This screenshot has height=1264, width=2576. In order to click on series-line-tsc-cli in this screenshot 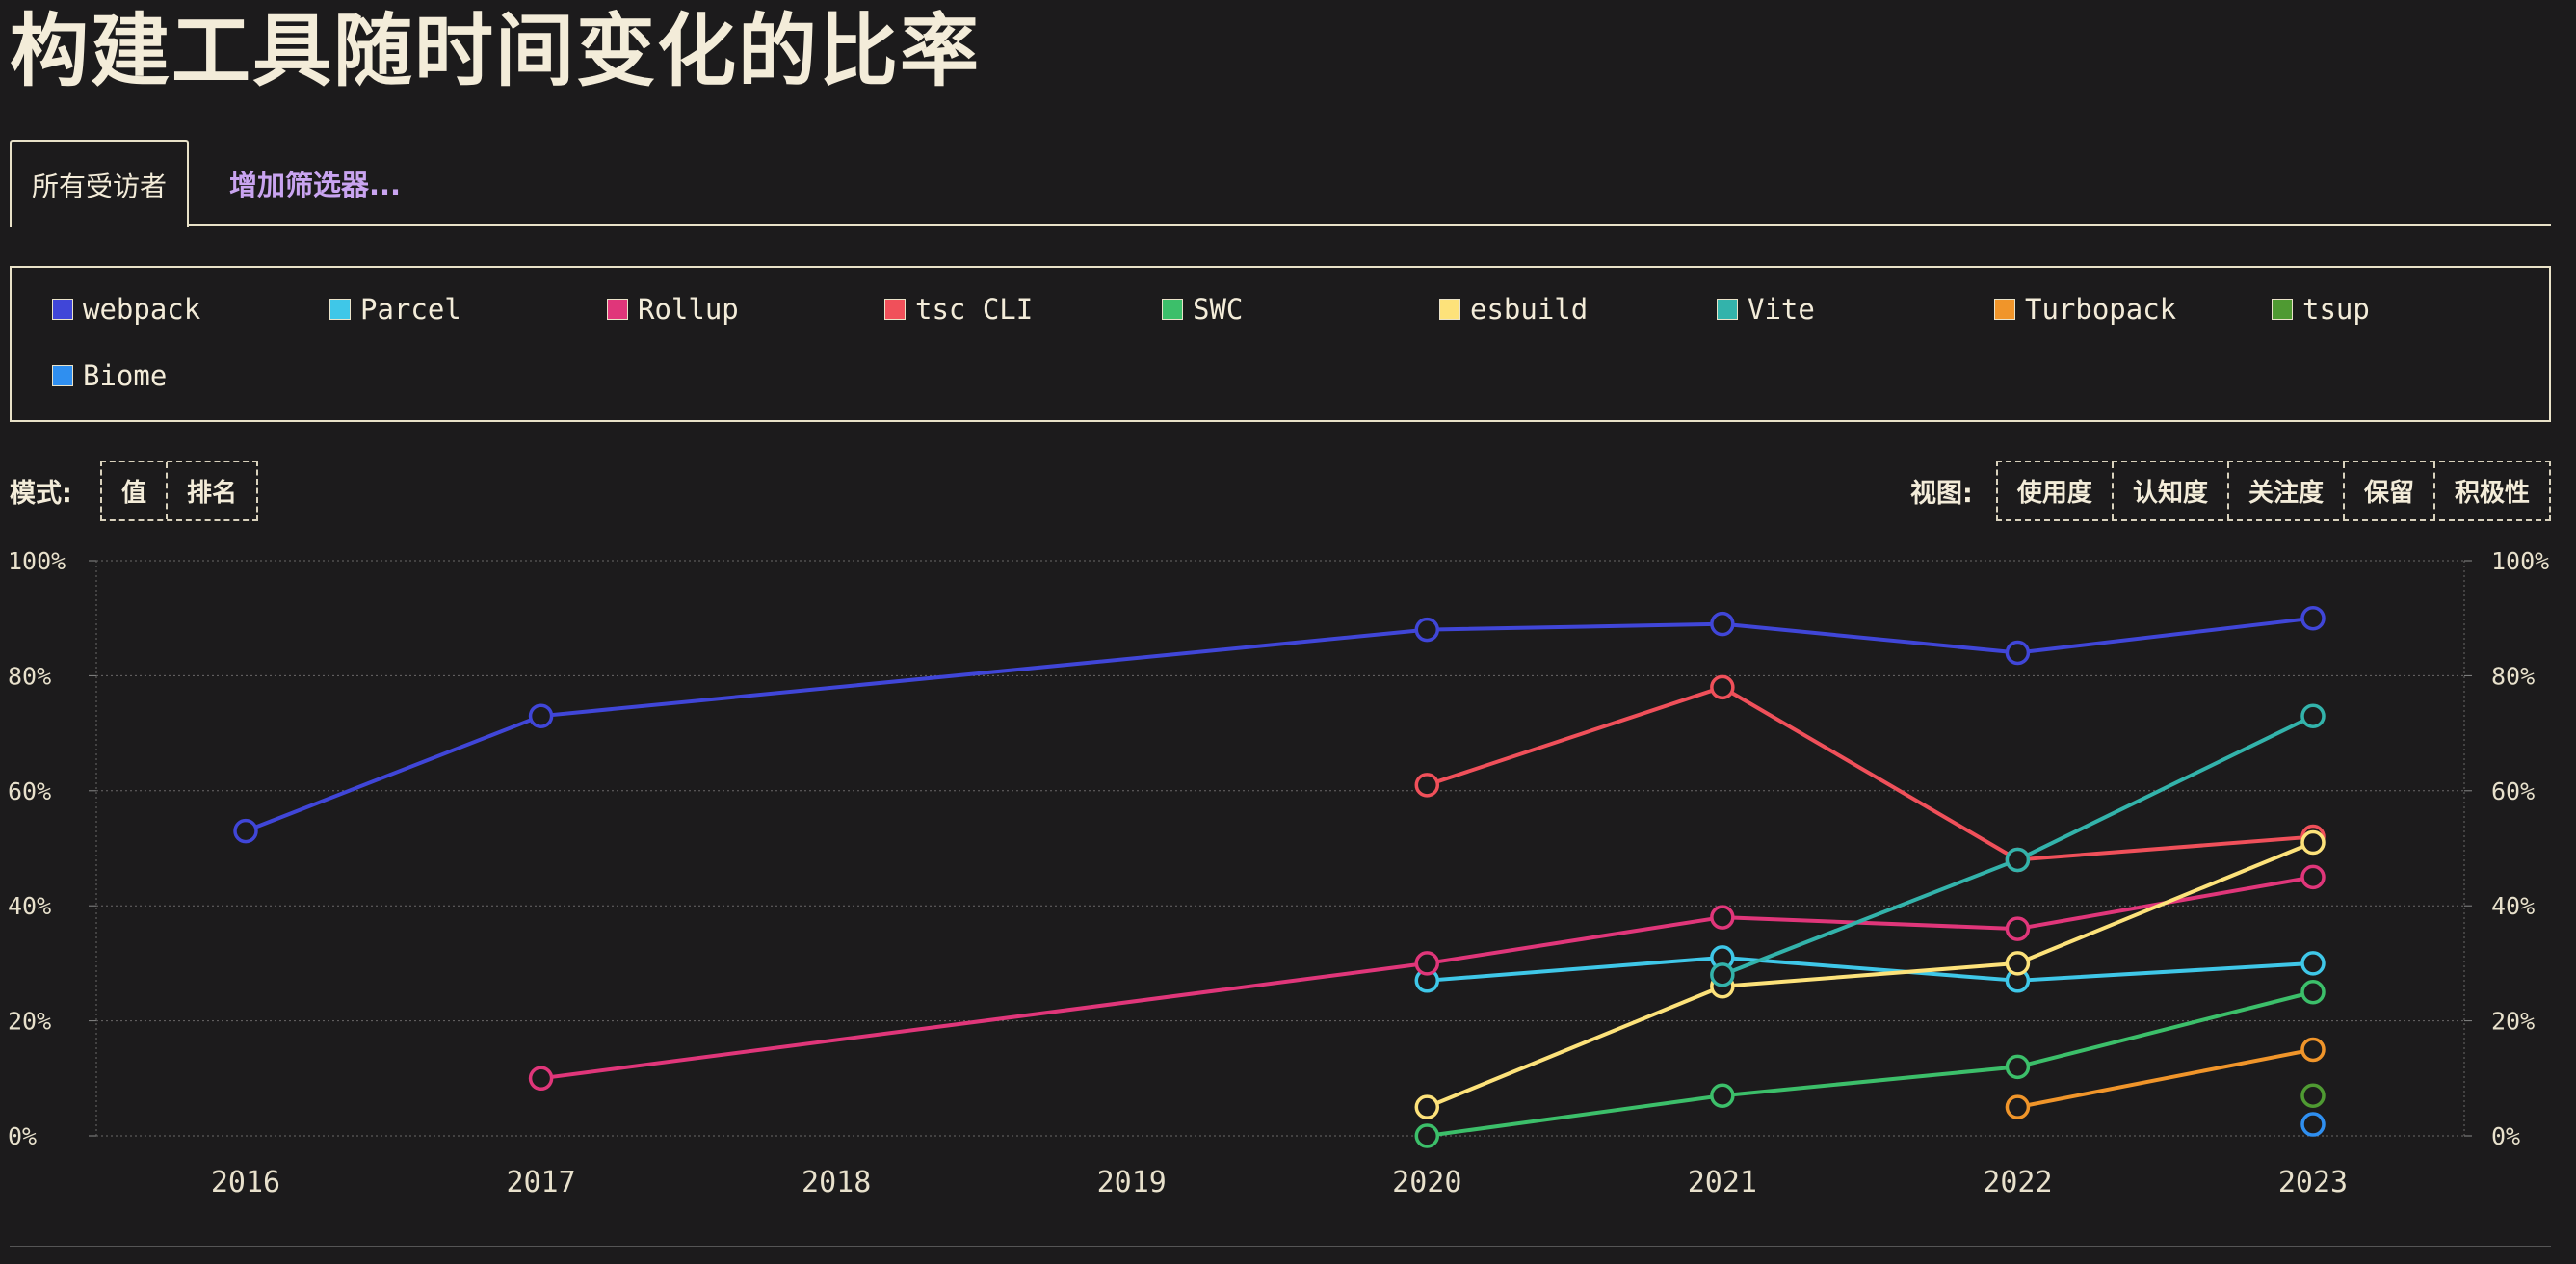, I will do `click(1870, 773)`.